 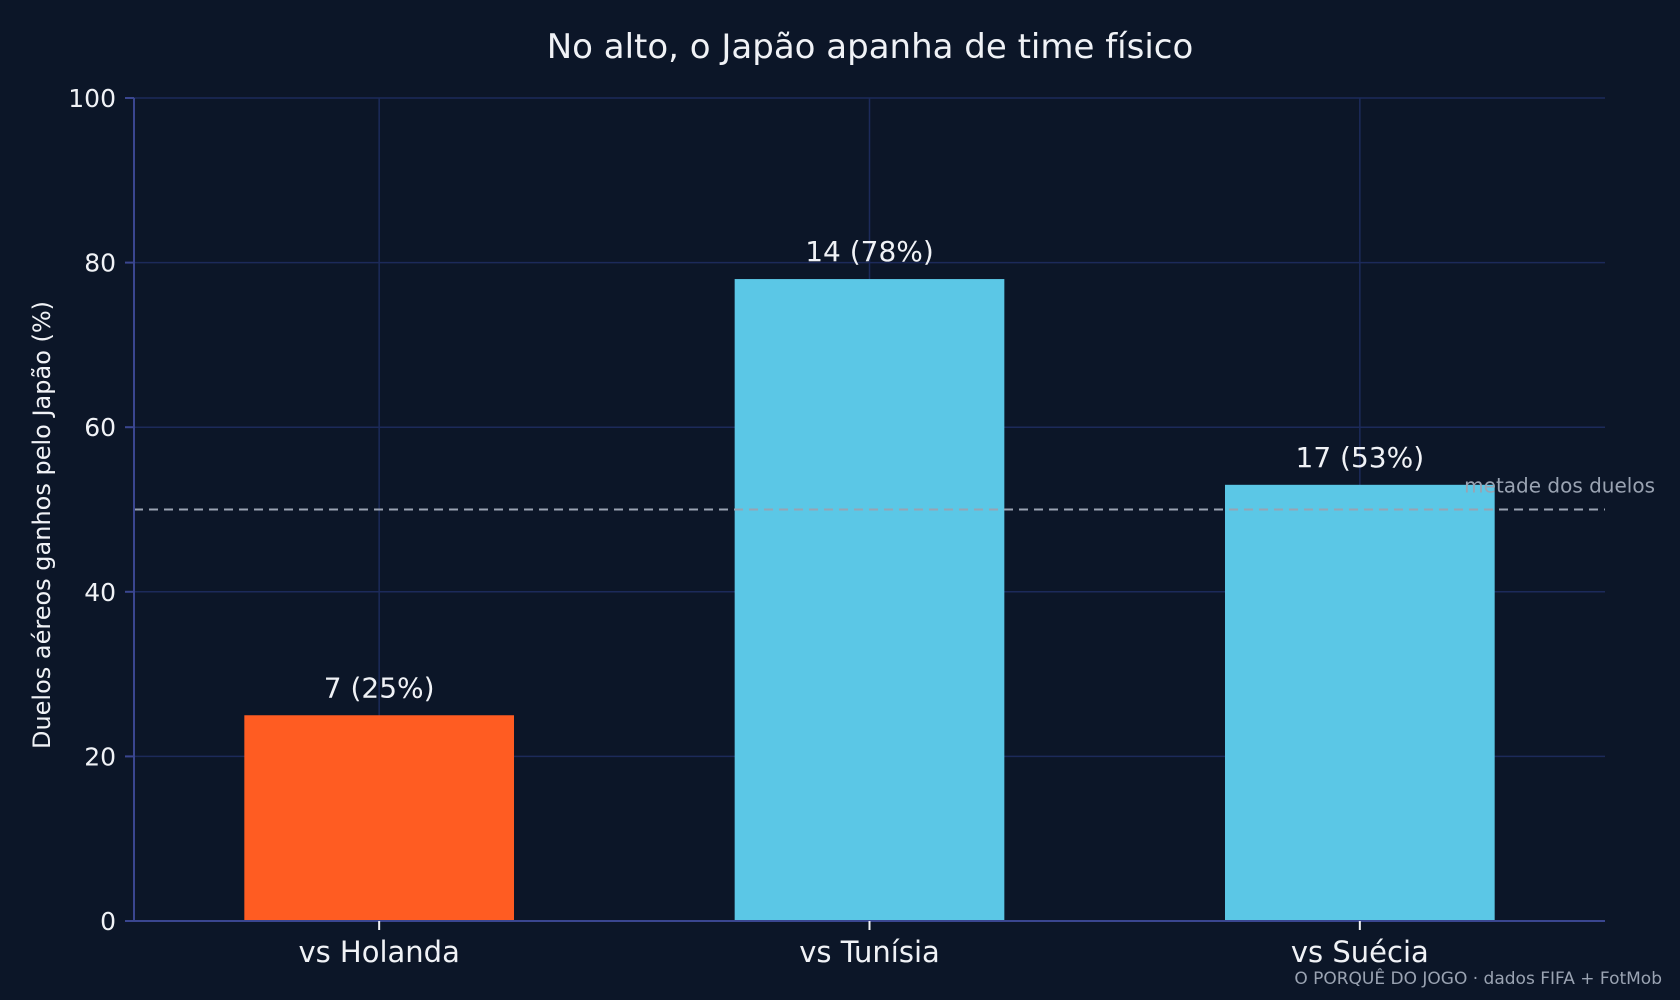 What do you see at coordinates (100, 592) in the screenshot?
I see `y-tick-label: 40` at bounding box center [100, 592].